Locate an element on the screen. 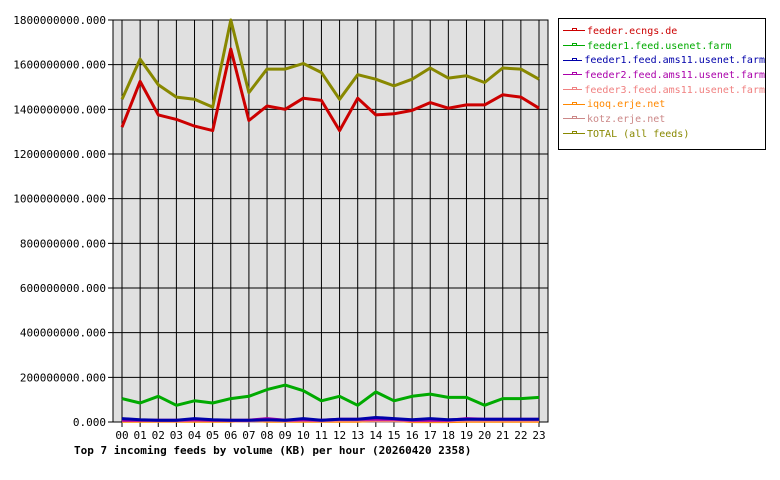 The image size is (780, 480). y-tick-label: 800000000.000 is located at coordinates (63, 243).